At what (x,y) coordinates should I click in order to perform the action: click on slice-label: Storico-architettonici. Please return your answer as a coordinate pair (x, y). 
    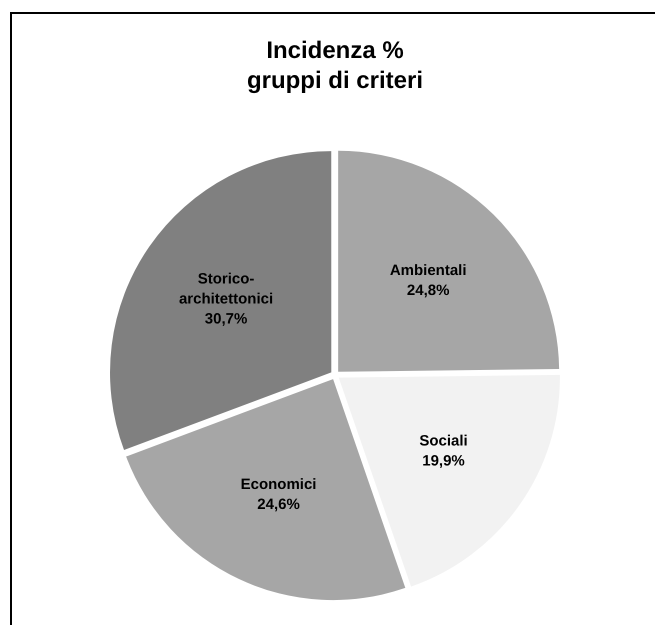
    Looking at the image, I should click on (226, 289).